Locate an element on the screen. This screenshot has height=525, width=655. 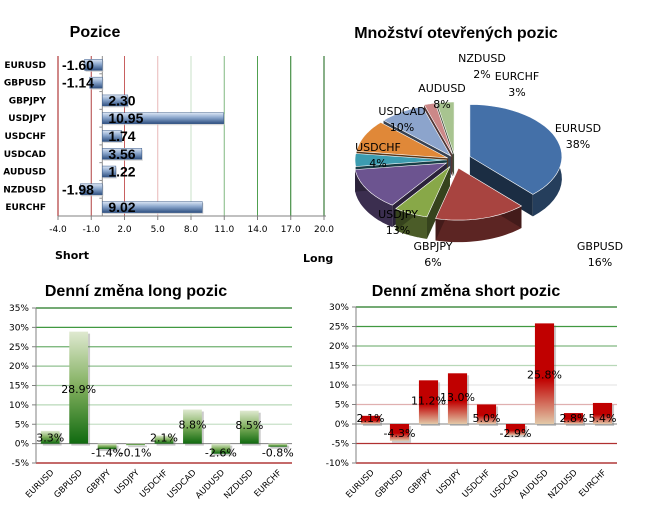
pie-label-name: GBPJPY is located at coordinates (432, 246).